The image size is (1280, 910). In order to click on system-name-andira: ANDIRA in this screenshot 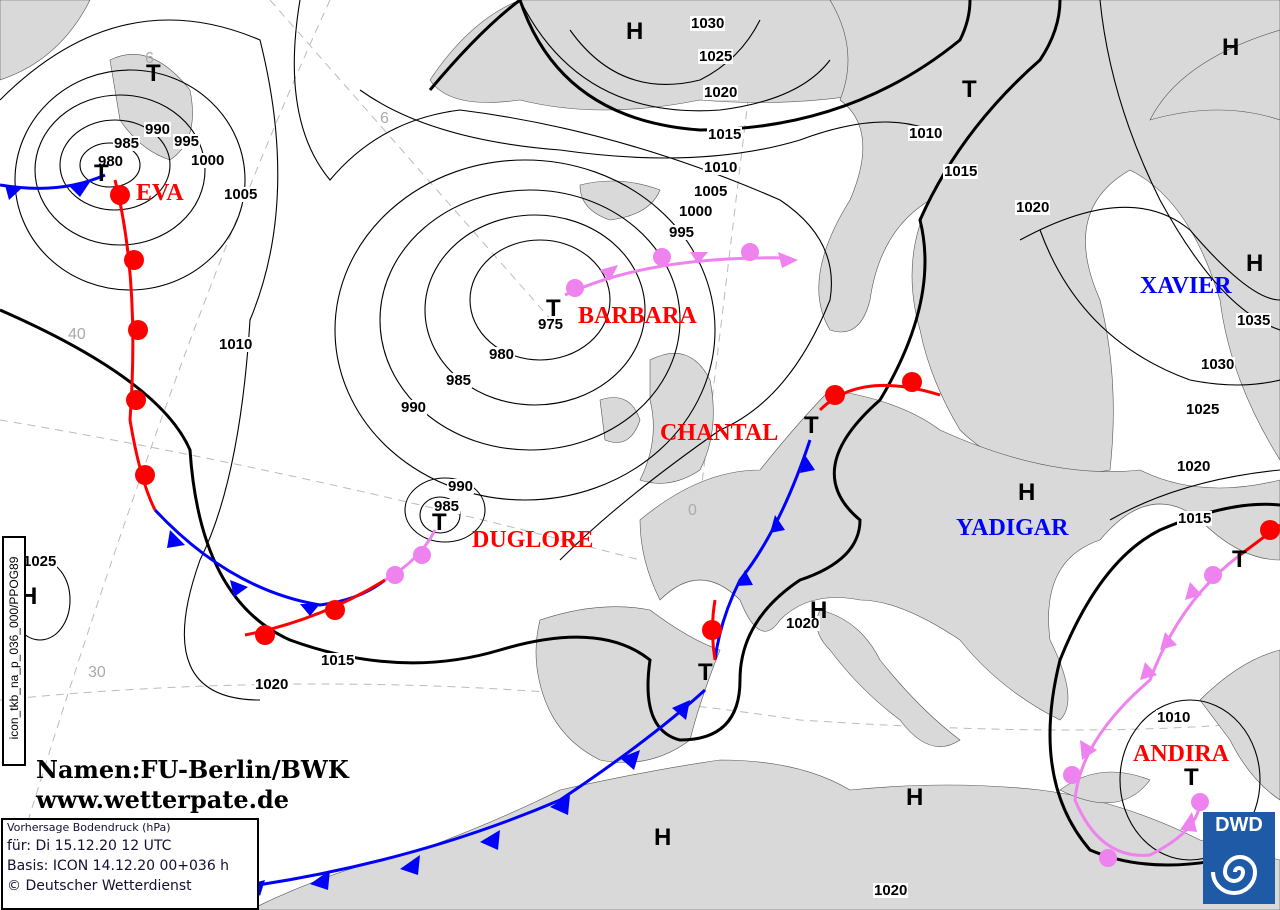, I will do `click(1181, 754)`.